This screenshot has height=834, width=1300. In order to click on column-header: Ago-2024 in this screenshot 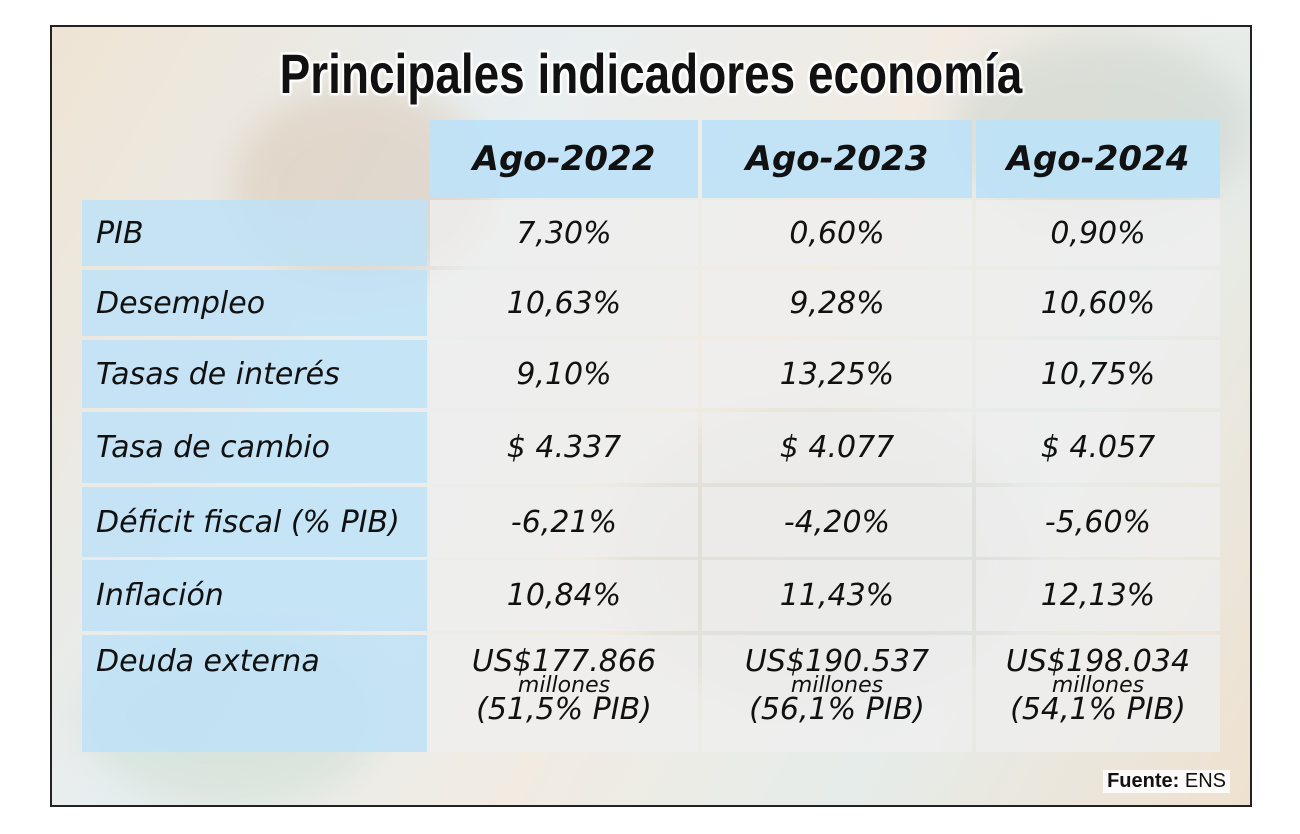, I will do `click(1098, 159)`.